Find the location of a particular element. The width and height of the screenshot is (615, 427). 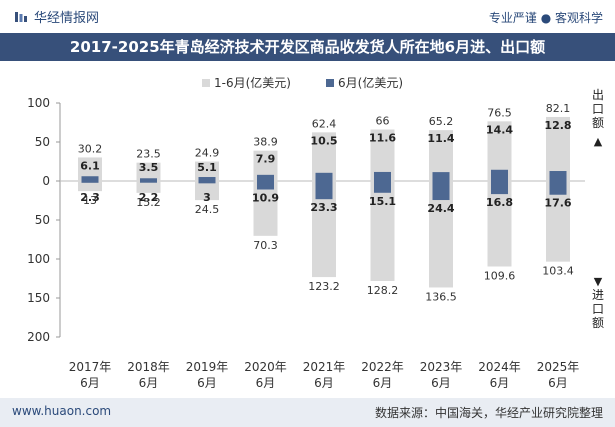

y-tick-label: 150 is located at coordinates (38, 298).